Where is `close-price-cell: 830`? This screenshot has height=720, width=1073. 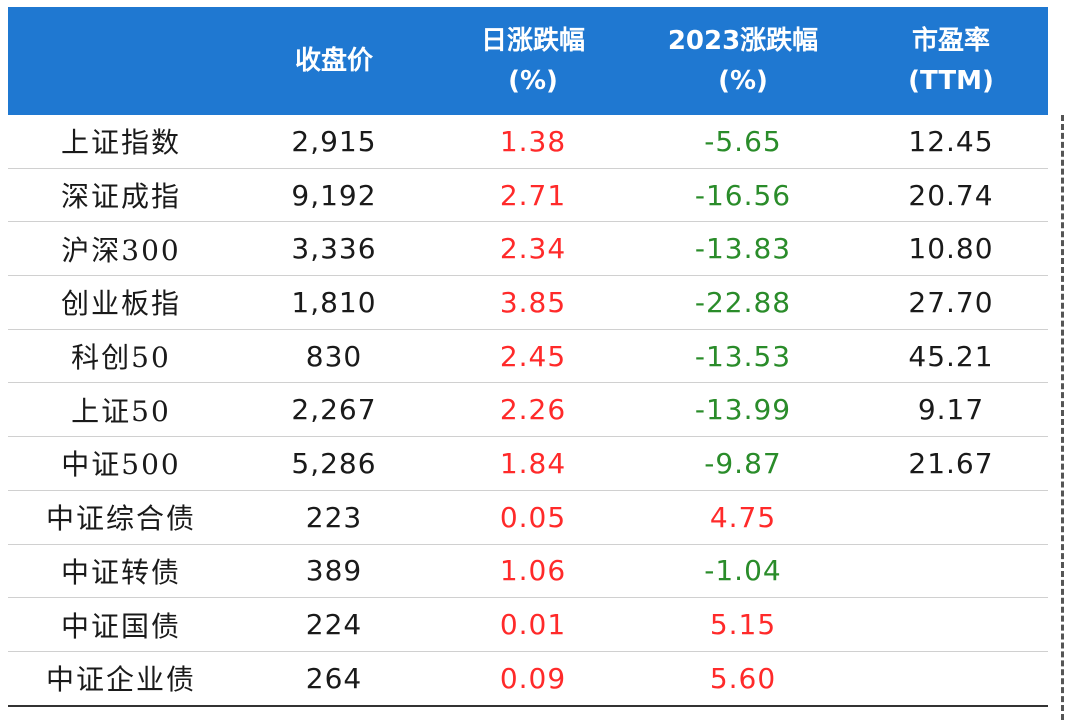 close-price-cell: 830 is located at coordinates (334, 356).